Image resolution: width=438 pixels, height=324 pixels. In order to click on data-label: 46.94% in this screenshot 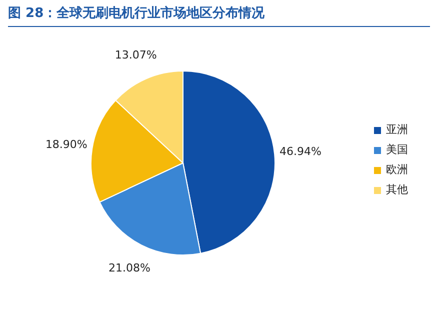, I will do `click(300, 151)`.